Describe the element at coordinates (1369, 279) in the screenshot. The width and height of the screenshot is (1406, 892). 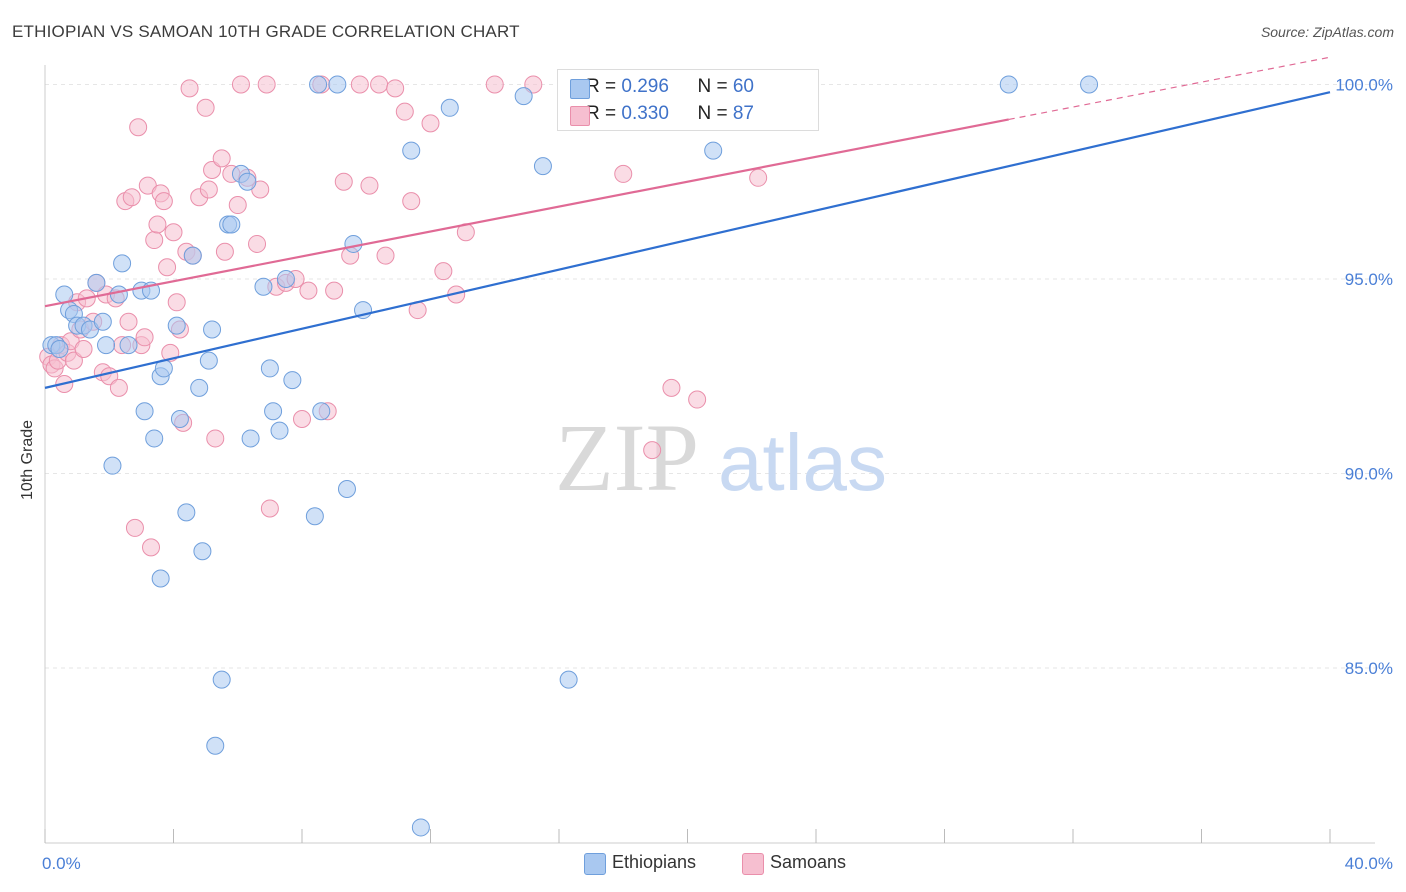
I see `y-tick-label: 95.0%` at that location.